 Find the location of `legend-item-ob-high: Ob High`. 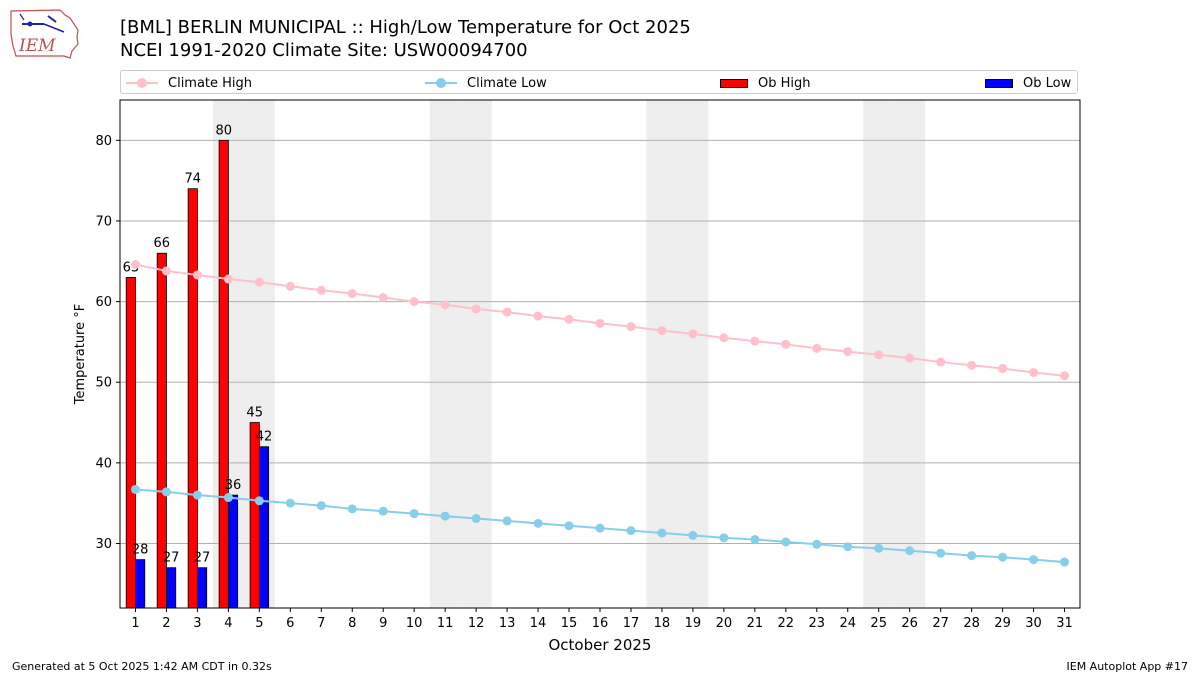

legend-item-ob-high: Ob High is located at coordinates (765, 83).